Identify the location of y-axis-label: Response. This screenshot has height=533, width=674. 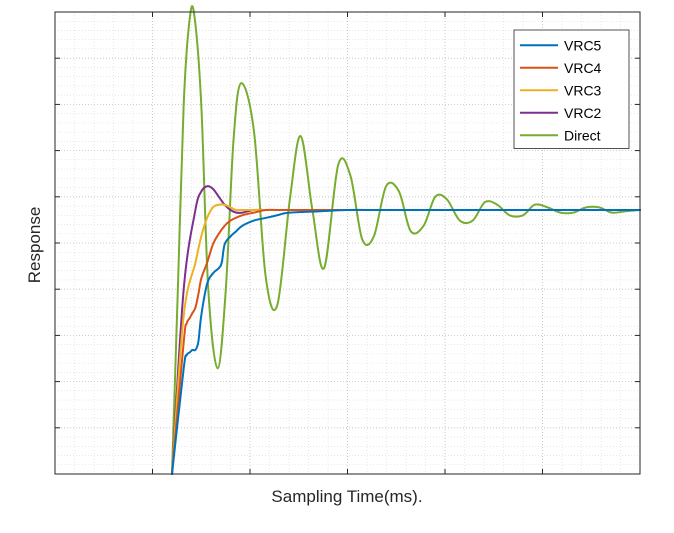
(34, 245).